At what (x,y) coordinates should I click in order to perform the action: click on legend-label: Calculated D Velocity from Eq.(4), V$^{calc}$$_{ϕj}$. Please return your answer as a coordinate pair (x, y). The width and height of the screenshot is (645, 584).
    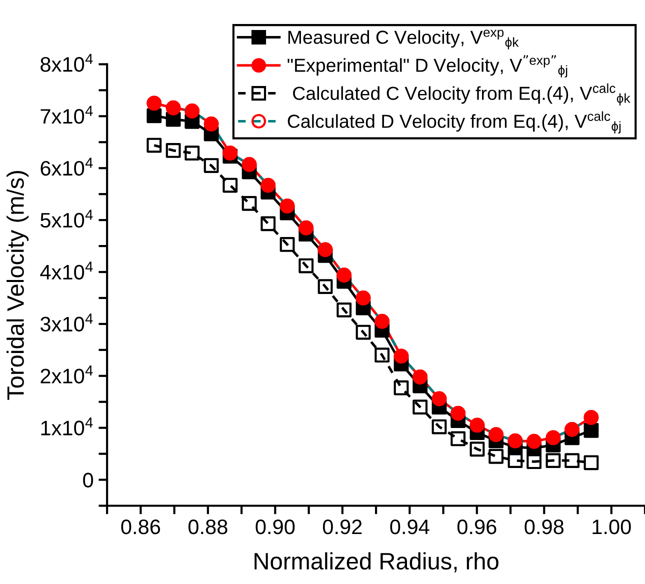
    Looking at the image, I should click on (454, 122).